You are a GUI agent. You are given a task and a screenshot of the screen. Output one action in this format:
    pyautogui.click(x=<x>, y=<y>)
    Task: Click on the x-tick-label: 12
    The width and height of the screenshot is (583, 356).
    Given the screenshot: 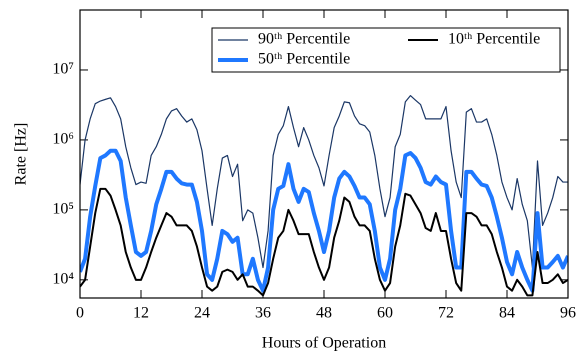 What is the action you would take?
    pyautogui.click(x=141, y=313)
    